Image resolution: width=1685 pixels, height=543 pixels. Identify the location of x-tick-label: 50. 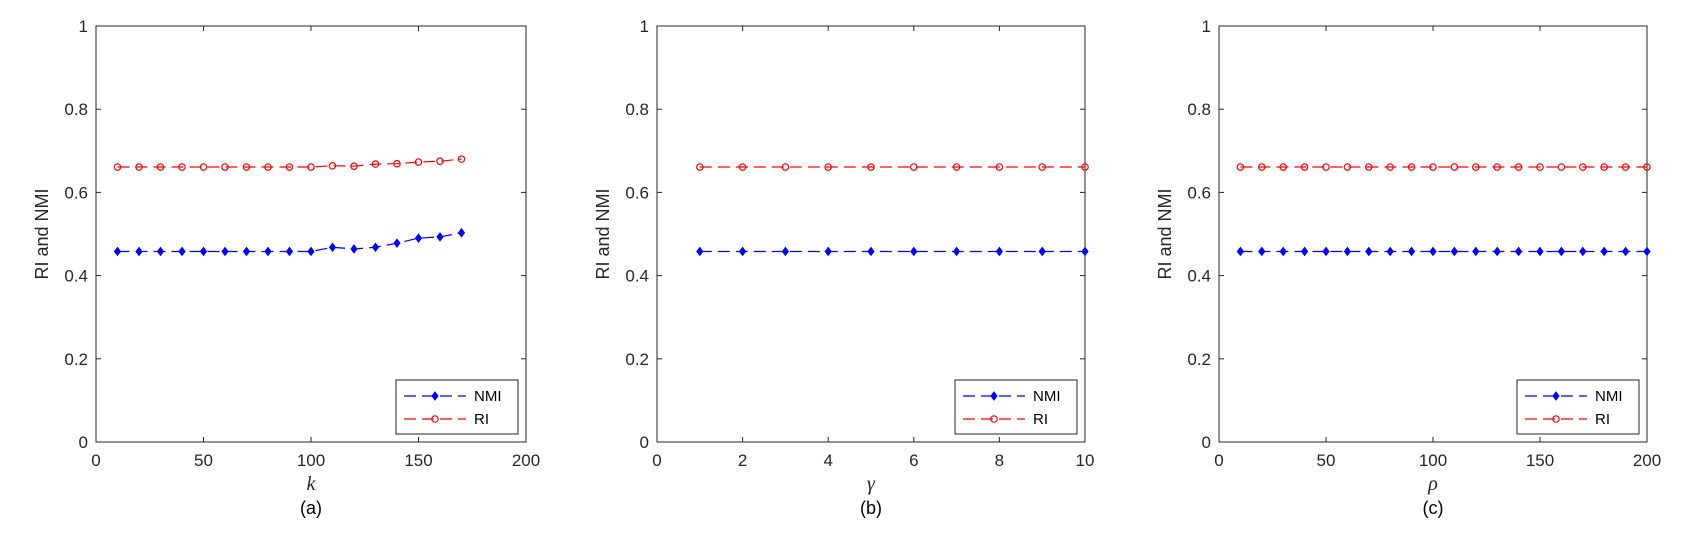
(1326, 460).